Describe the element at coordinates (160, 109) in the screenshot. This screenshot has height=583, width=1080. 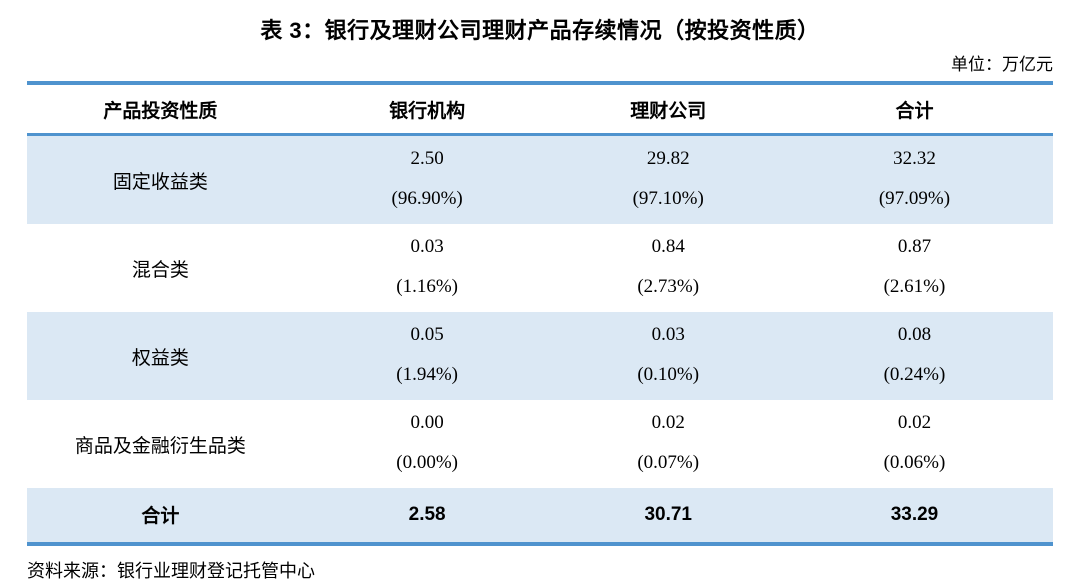
I see `column-header-category: 产品投资性质` at that location.